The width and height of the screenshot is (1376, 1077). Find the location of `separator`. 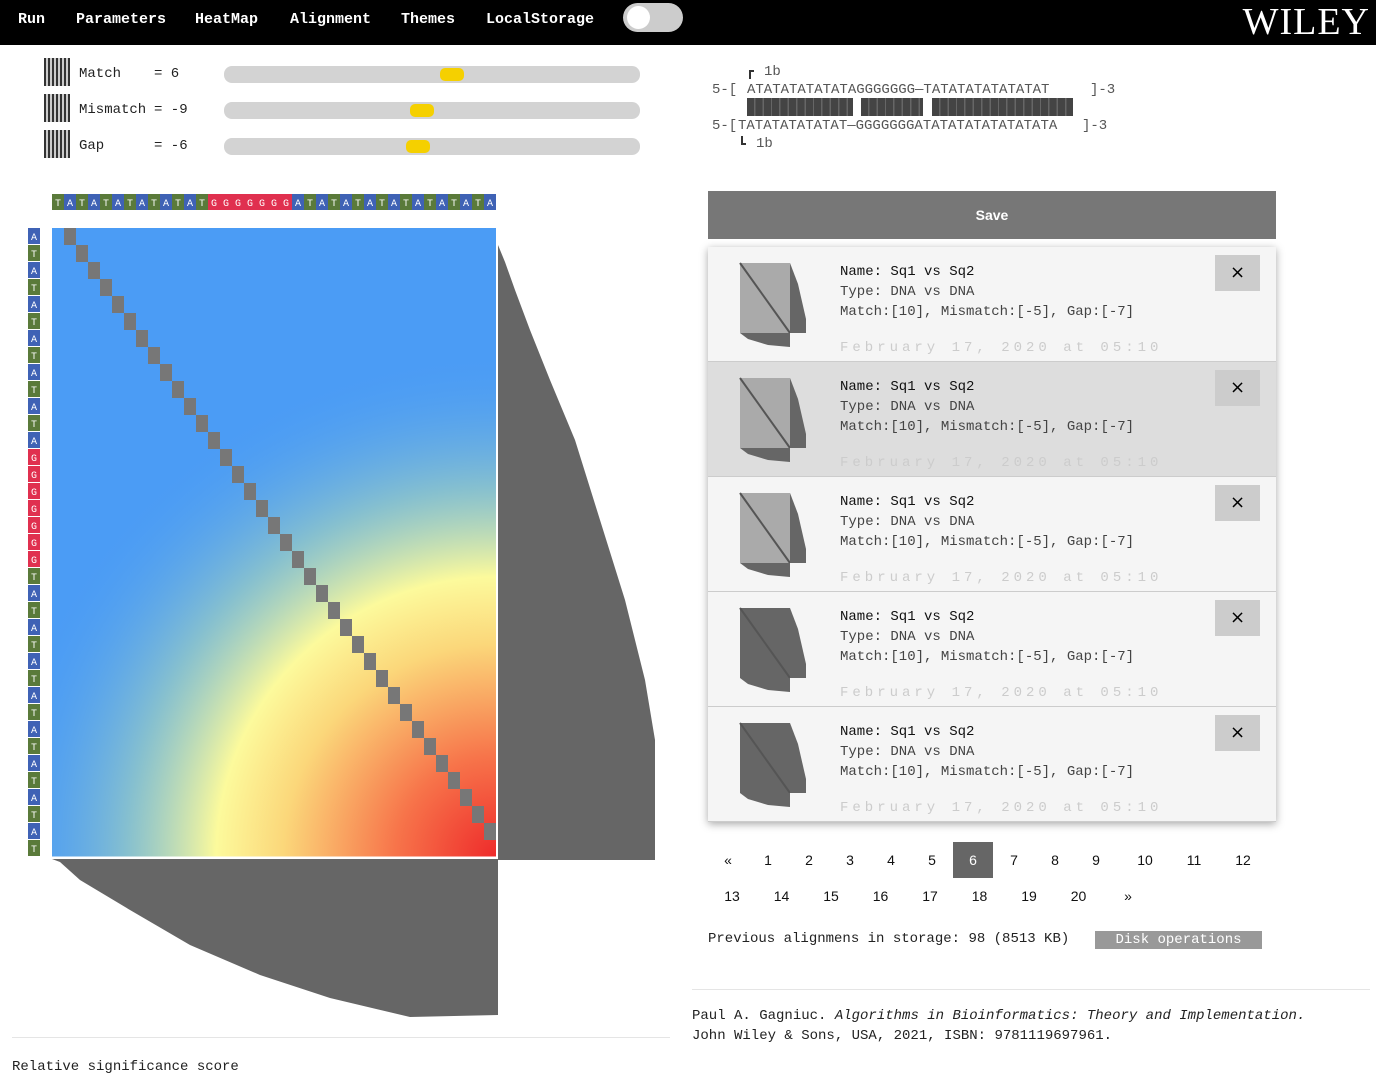

separator is located at coordinates (1031, 989).